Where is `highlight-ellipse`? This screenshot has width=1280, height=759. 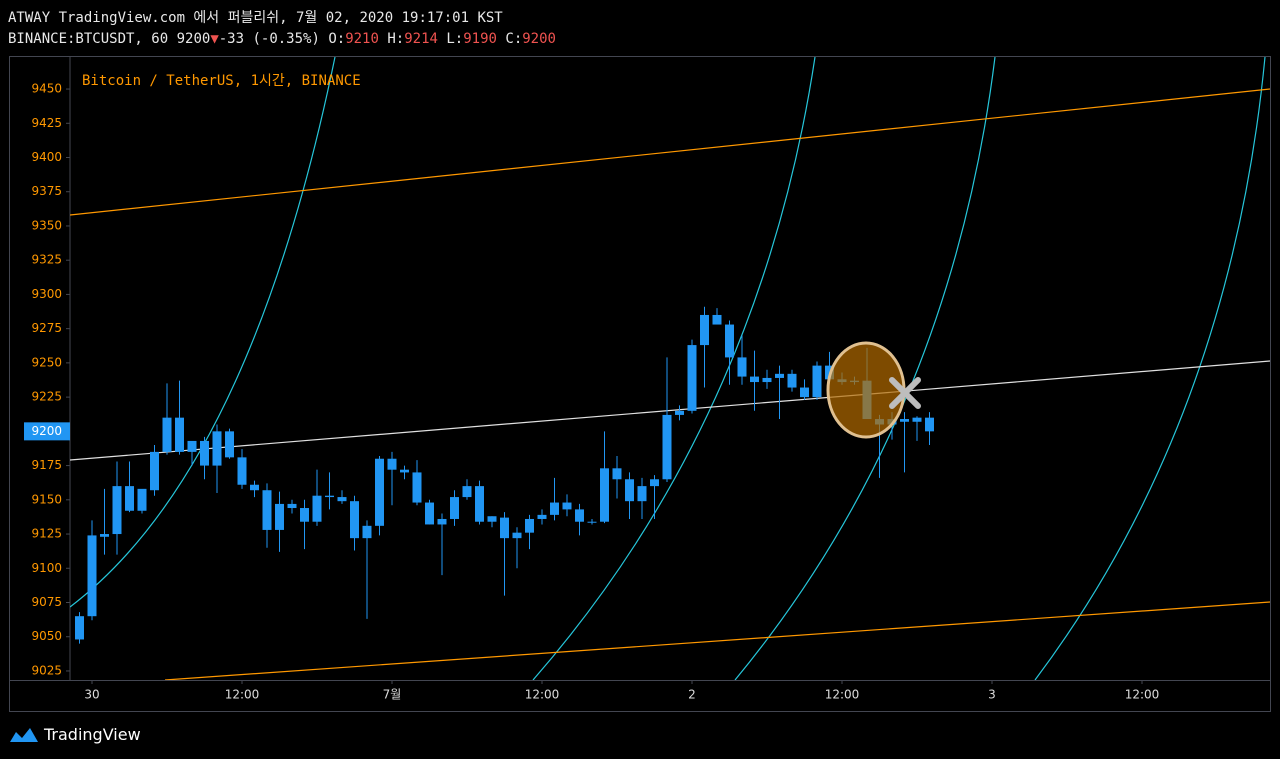
highlight-ellipse is located at coordinates (866, 390).